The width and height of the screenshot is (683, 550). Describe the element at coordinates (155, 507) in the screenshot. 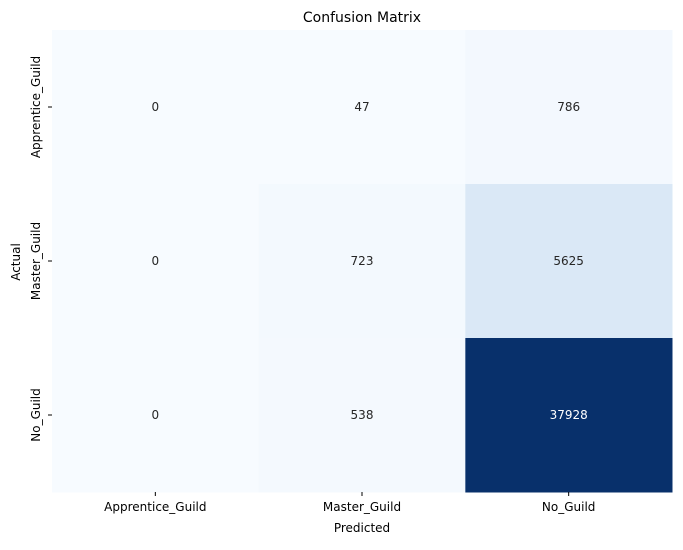

I see `x-tick-label: Apprentice_Guild` at that location.